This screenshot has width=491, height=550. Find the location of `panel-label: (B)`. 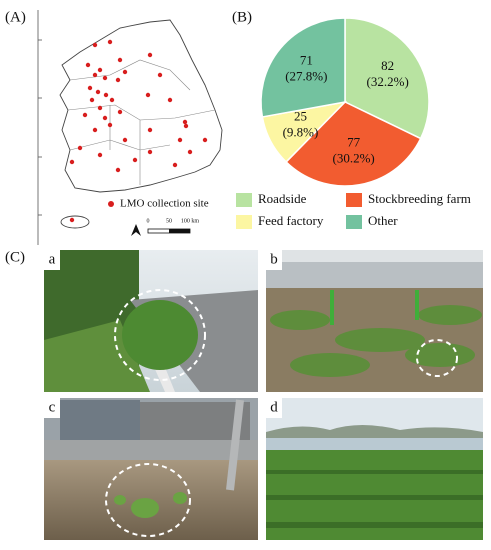

panel-label: (B) is located at coordinates (242, 17).